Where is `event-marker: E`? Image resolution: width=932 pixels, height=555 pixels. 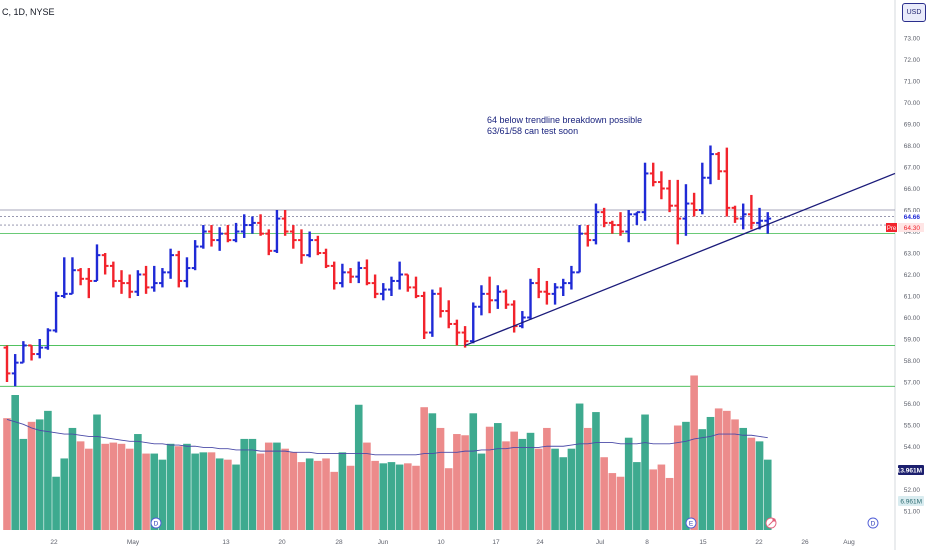
event-marker: E is located at coordinates (691, 523).